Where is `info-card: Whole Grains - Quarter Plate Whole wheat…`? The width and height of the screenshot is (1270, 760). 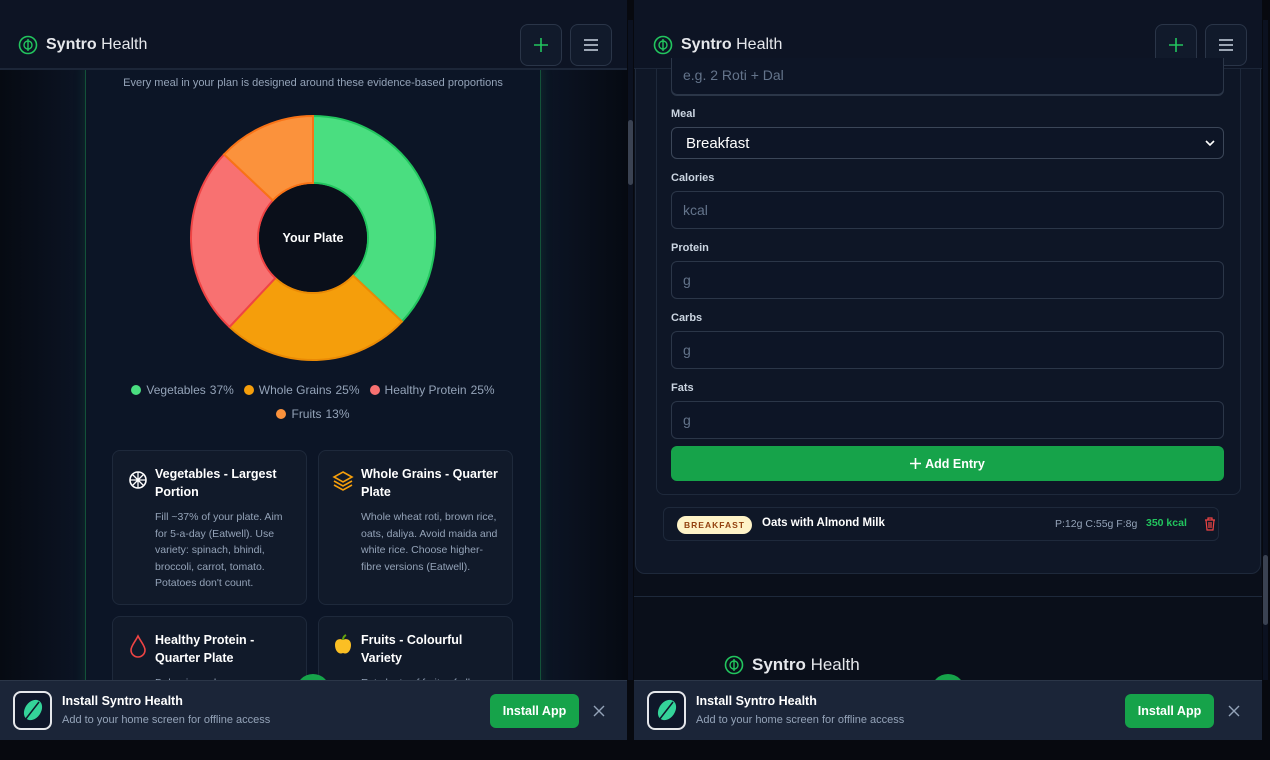 info-card: Whole Grains - Quarter Plate Whole wheat… is located at coordinates (415, 527).